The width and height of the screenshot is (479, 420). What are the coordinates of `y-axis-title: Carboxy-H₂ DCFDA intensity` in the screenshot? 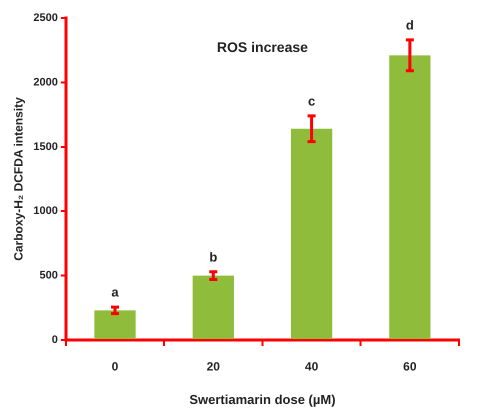 It's located at (19, 178).